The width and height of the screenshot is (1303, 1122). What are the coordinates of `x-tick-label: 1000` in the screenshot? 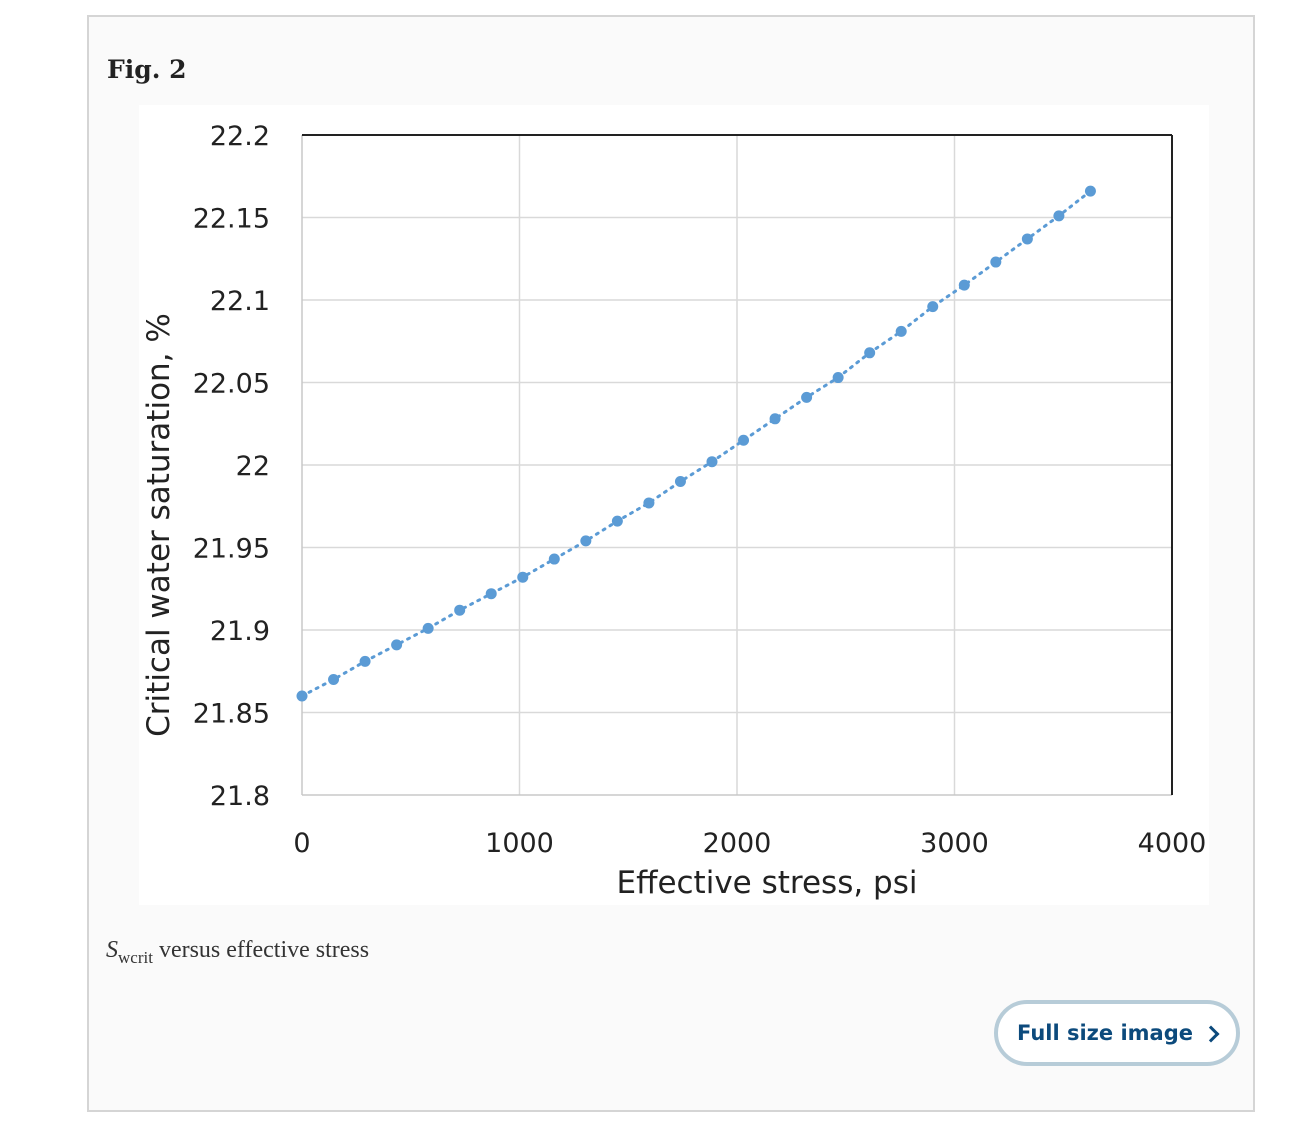 It's located at (519, 843).